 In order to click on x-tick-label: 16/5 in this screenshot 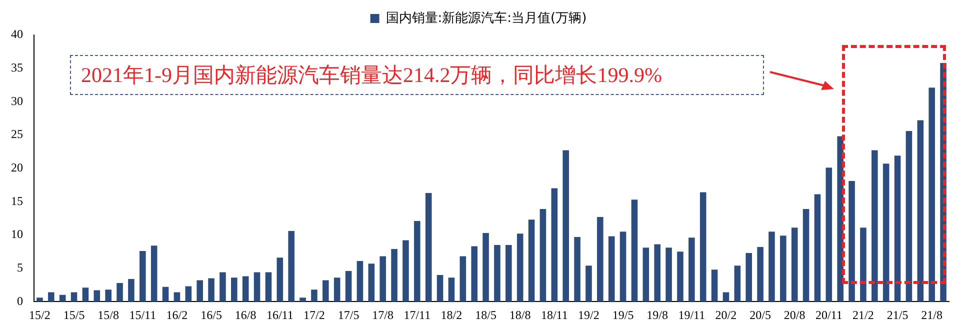, I will do `click(211, 315)`.